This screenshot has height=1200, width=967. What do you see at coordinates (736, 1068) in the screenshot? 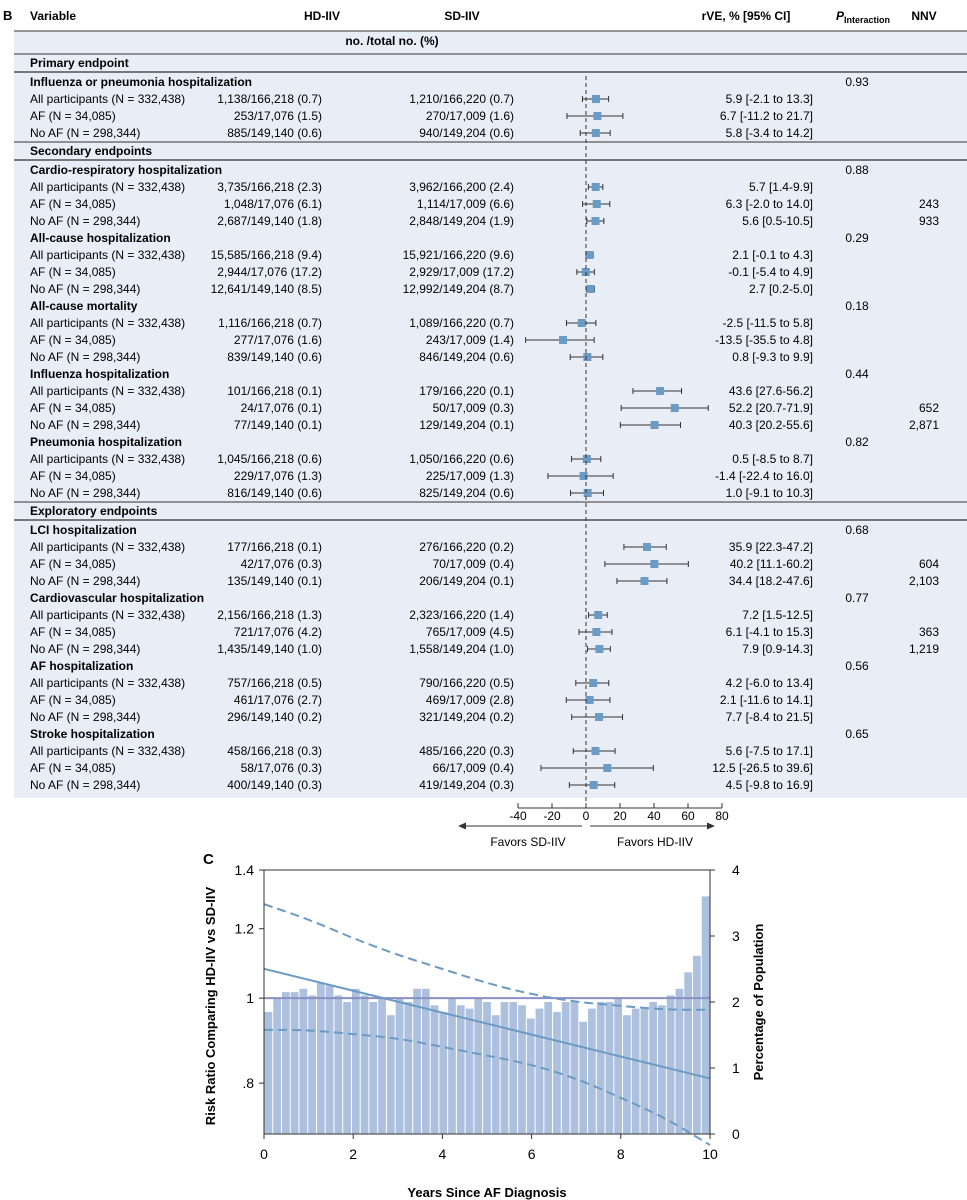
I see `y2-tick-label: 1` at bounding box center [736, 1068].